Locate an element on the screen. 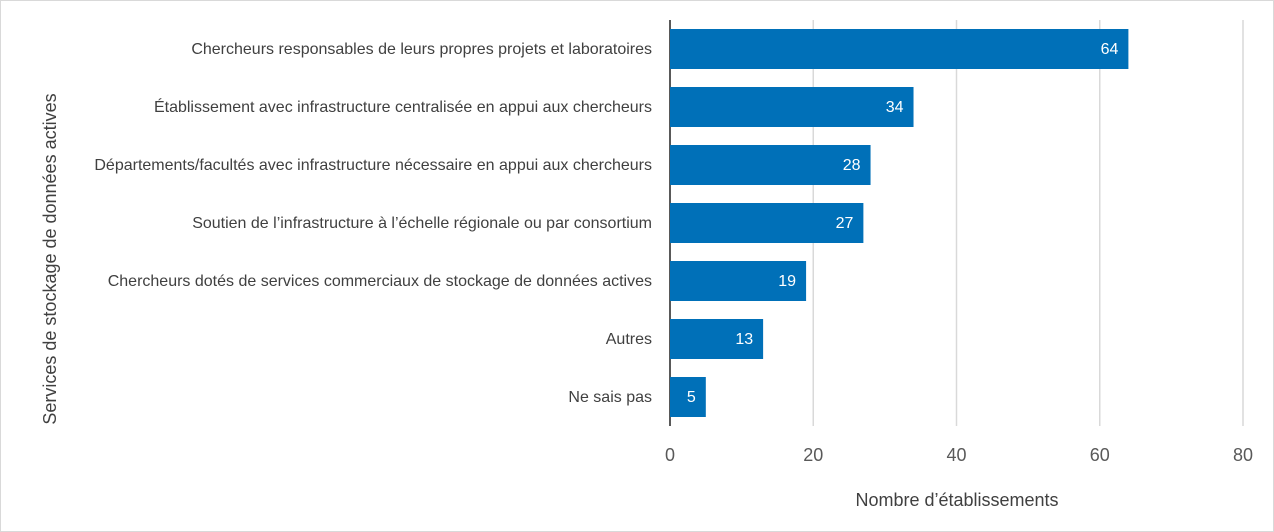 The image size is (1274, 532). value-label: 27 is located at coordinates (845, 223).